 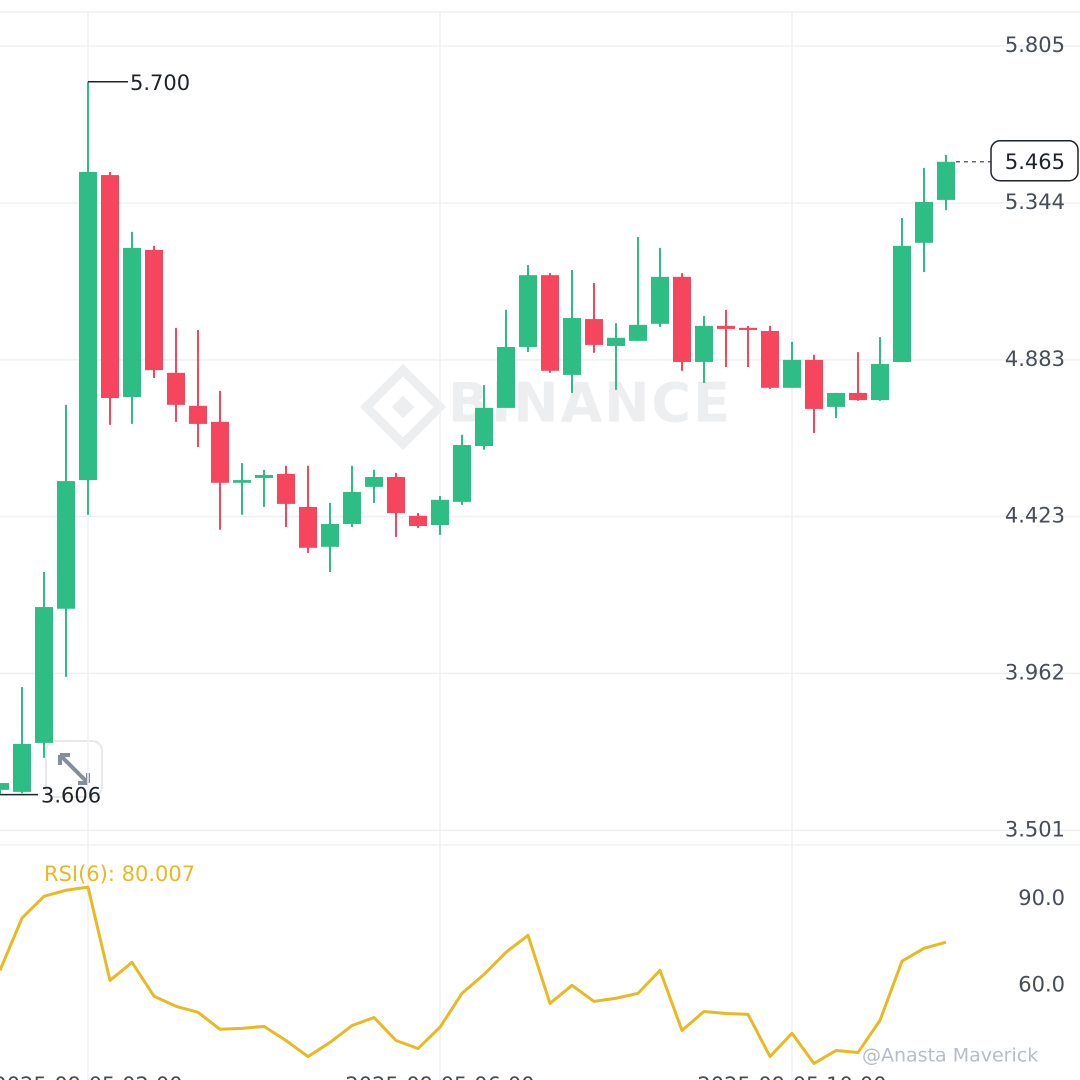 I want to click on watermark-text: BINANCE, so click(x=590, y=403).